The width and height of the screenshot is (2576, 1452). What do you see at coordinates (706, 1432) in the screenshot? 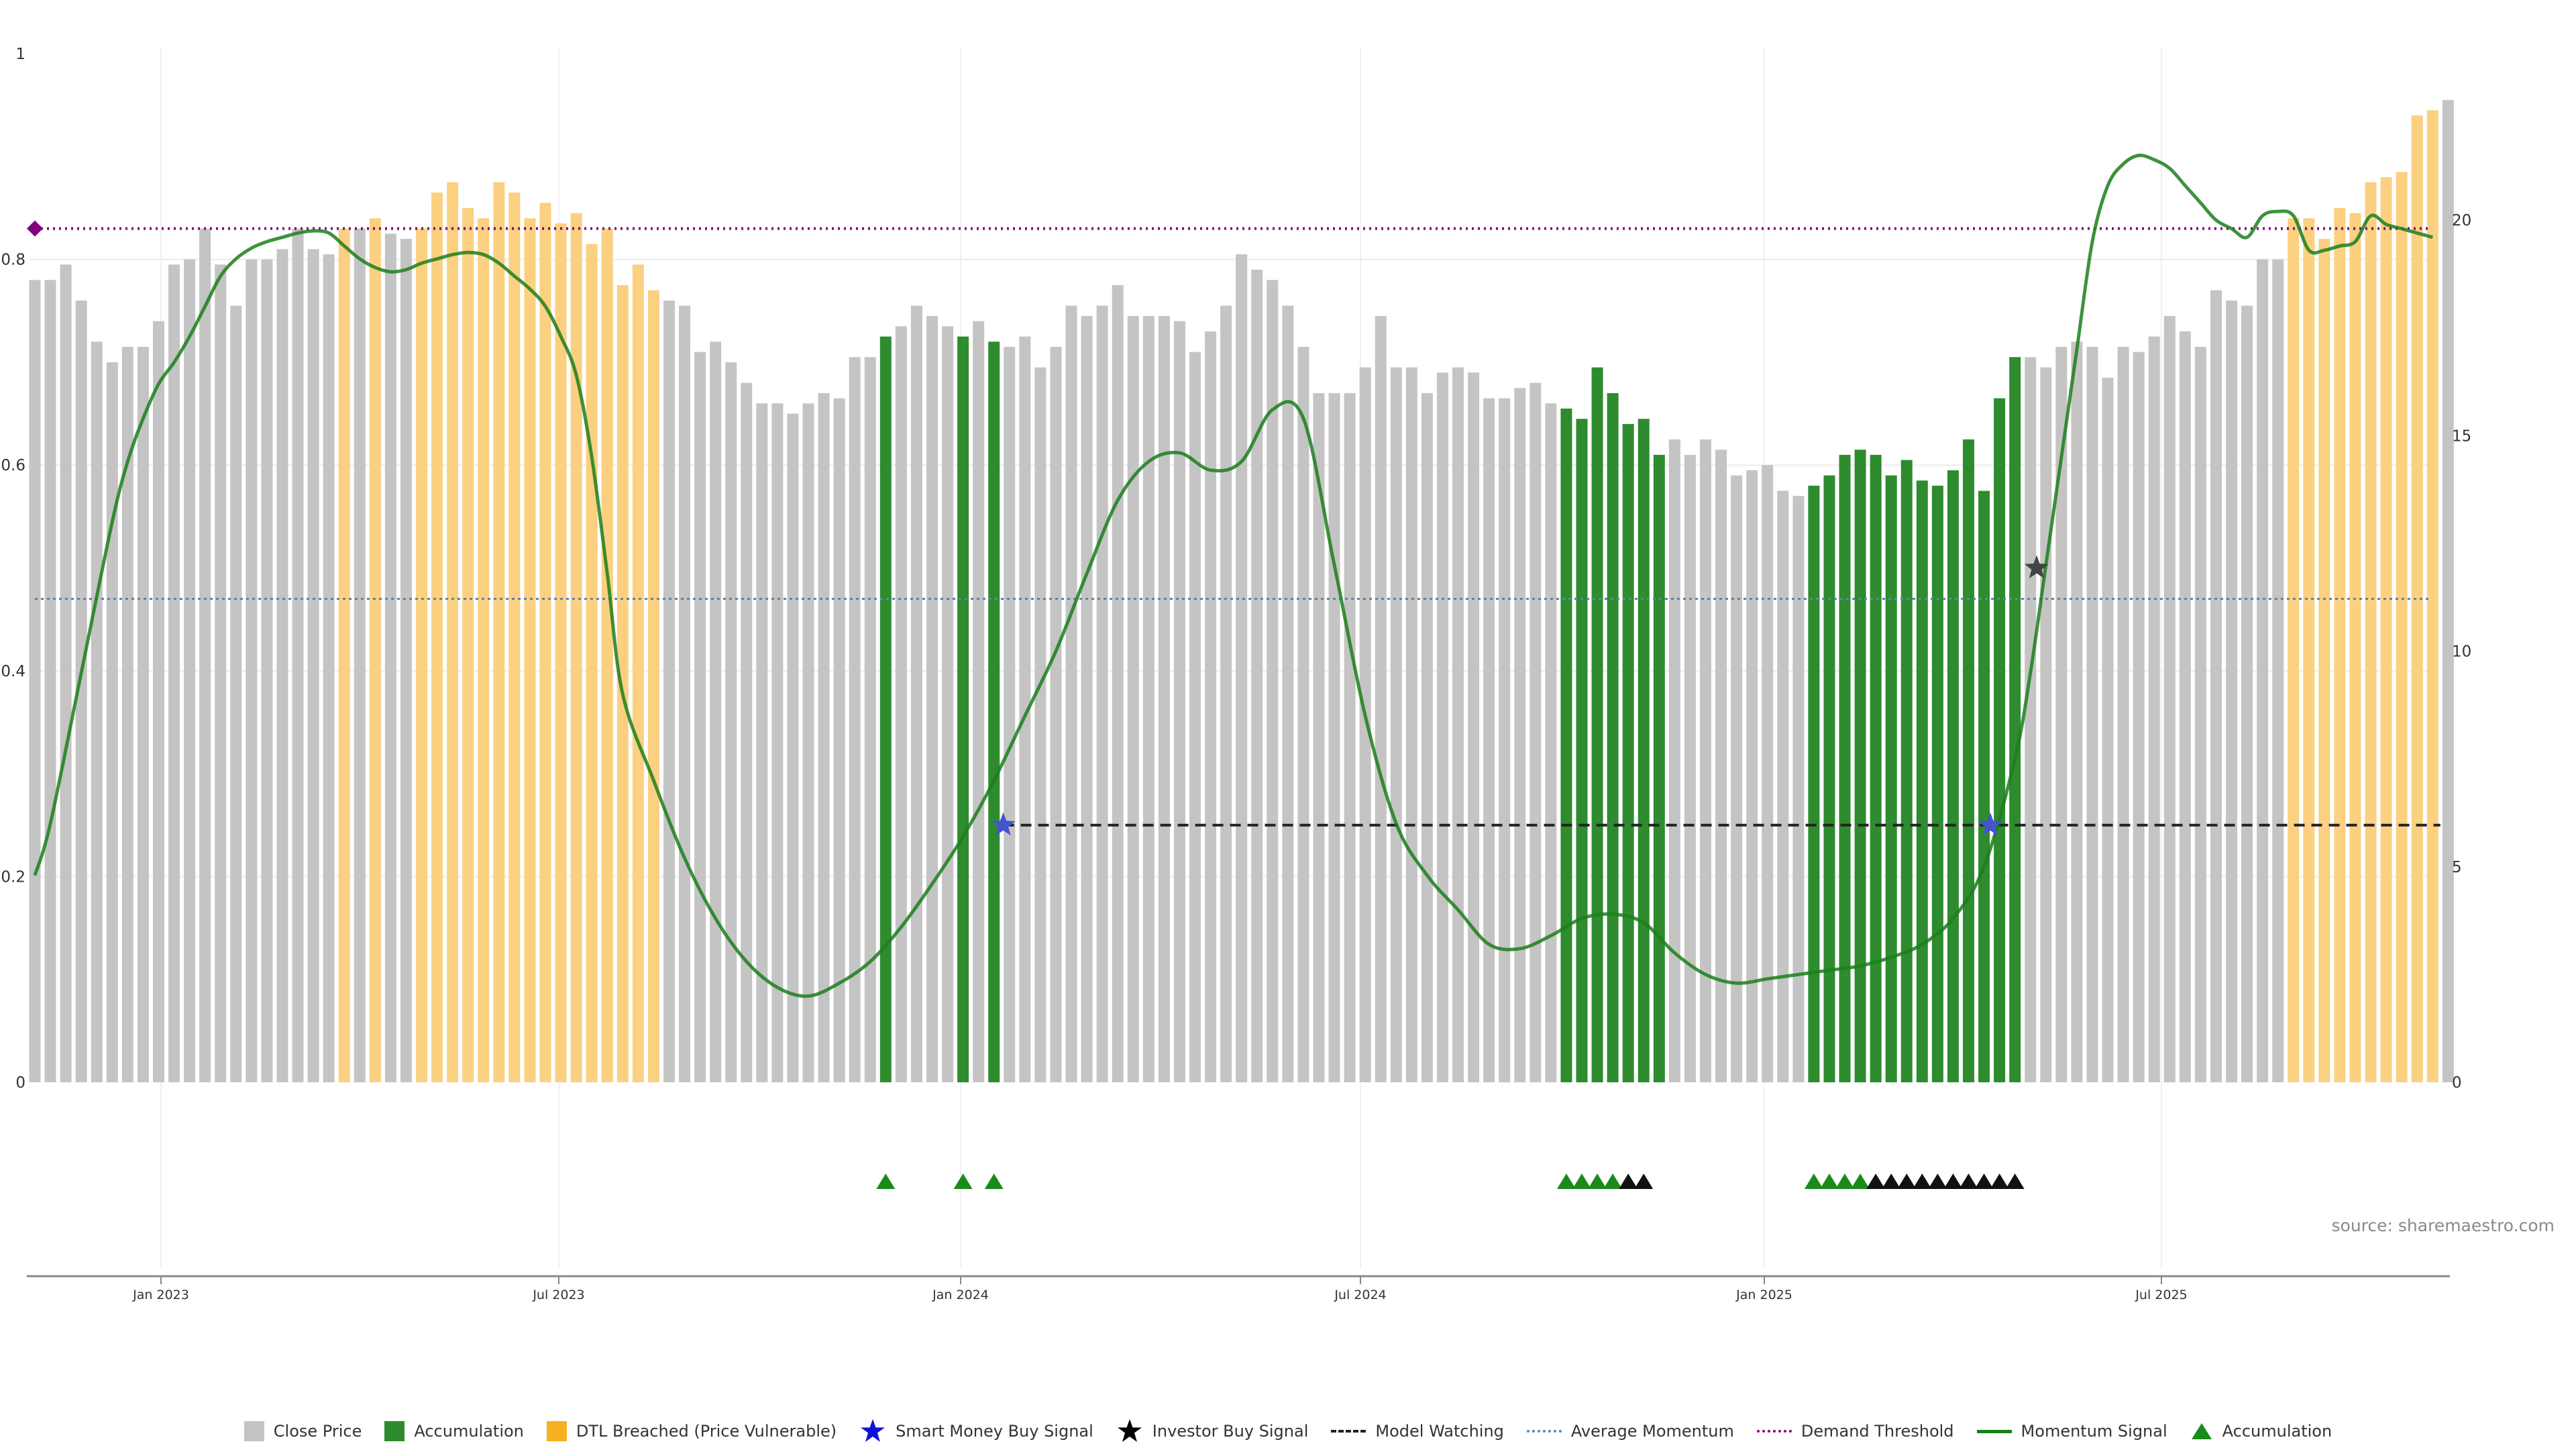
I see `legend-label: DTL Breached (Price Vulnerable)` at bounding box center [706, 1432].